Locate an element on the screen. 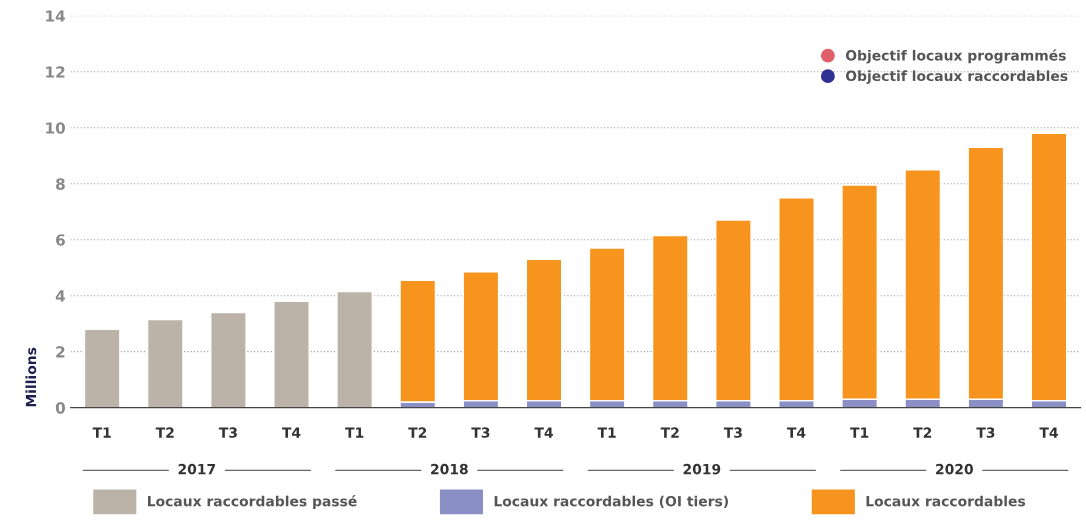 This screenshot has width=1086, height=526. y-tick-label: 12 is located at coordinates (55, 72).